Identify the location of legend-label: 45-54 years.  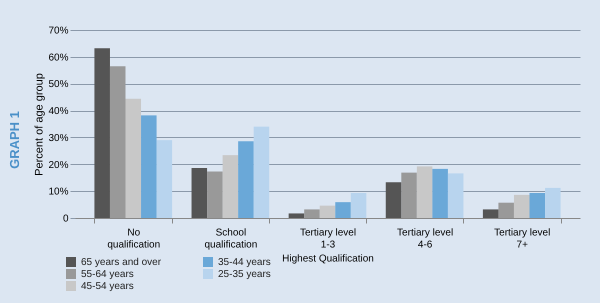
(107, 286).